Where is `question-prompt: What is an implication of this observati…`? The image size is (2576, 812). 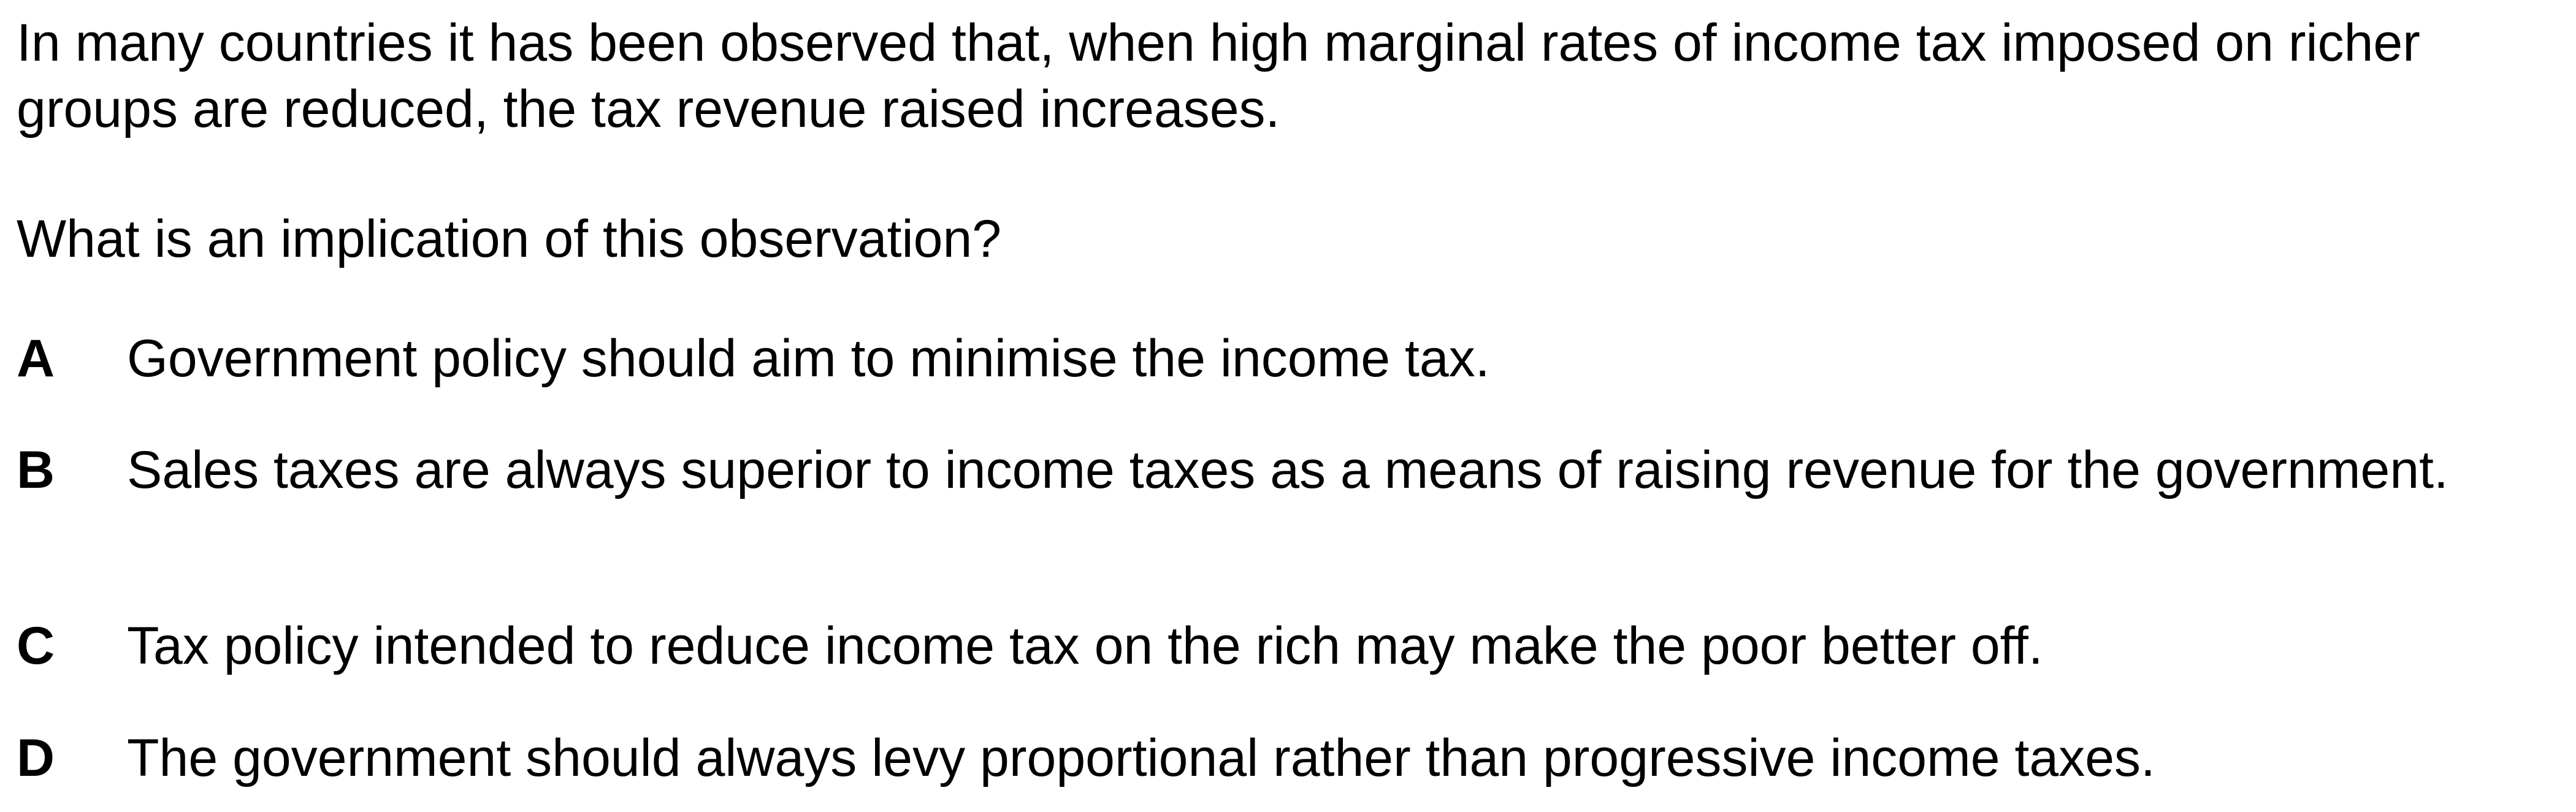
question-prompt: What is an implication of this observati… is located at coordinates (509, 239).